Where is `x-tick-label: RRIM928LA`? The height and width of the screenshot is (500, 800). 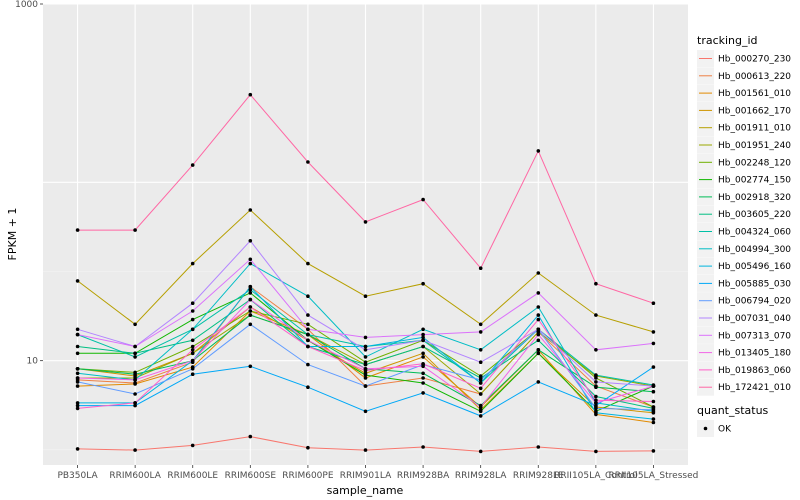 x-tick-label: RRIM928LA is located at coordinates (481, 476).